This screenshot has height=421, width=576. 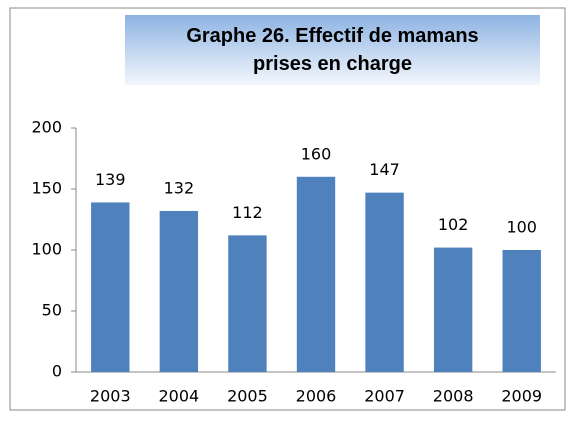 I want to click on y-tick-label: 0, so click(x=57, y=371).